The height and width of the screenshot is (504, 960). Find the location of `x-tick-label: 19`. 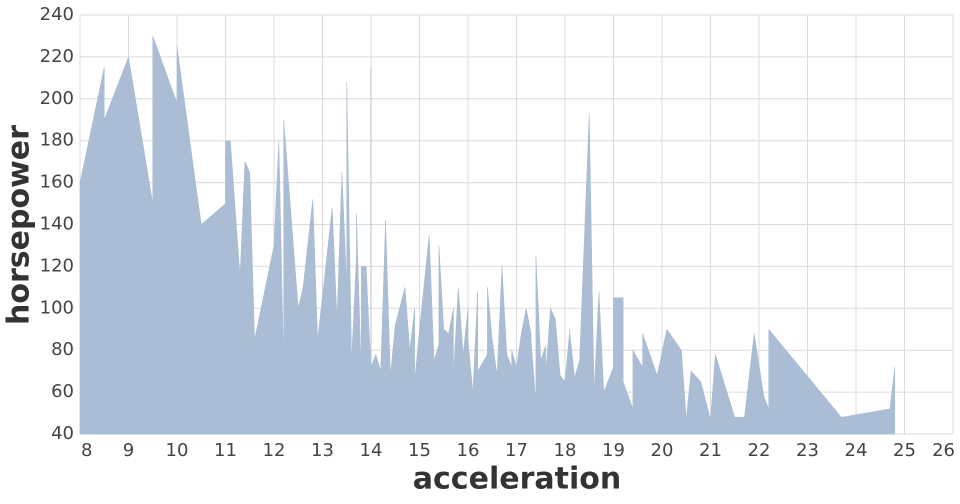

x-tick-label: 19 is located at coordinates (613, 450).